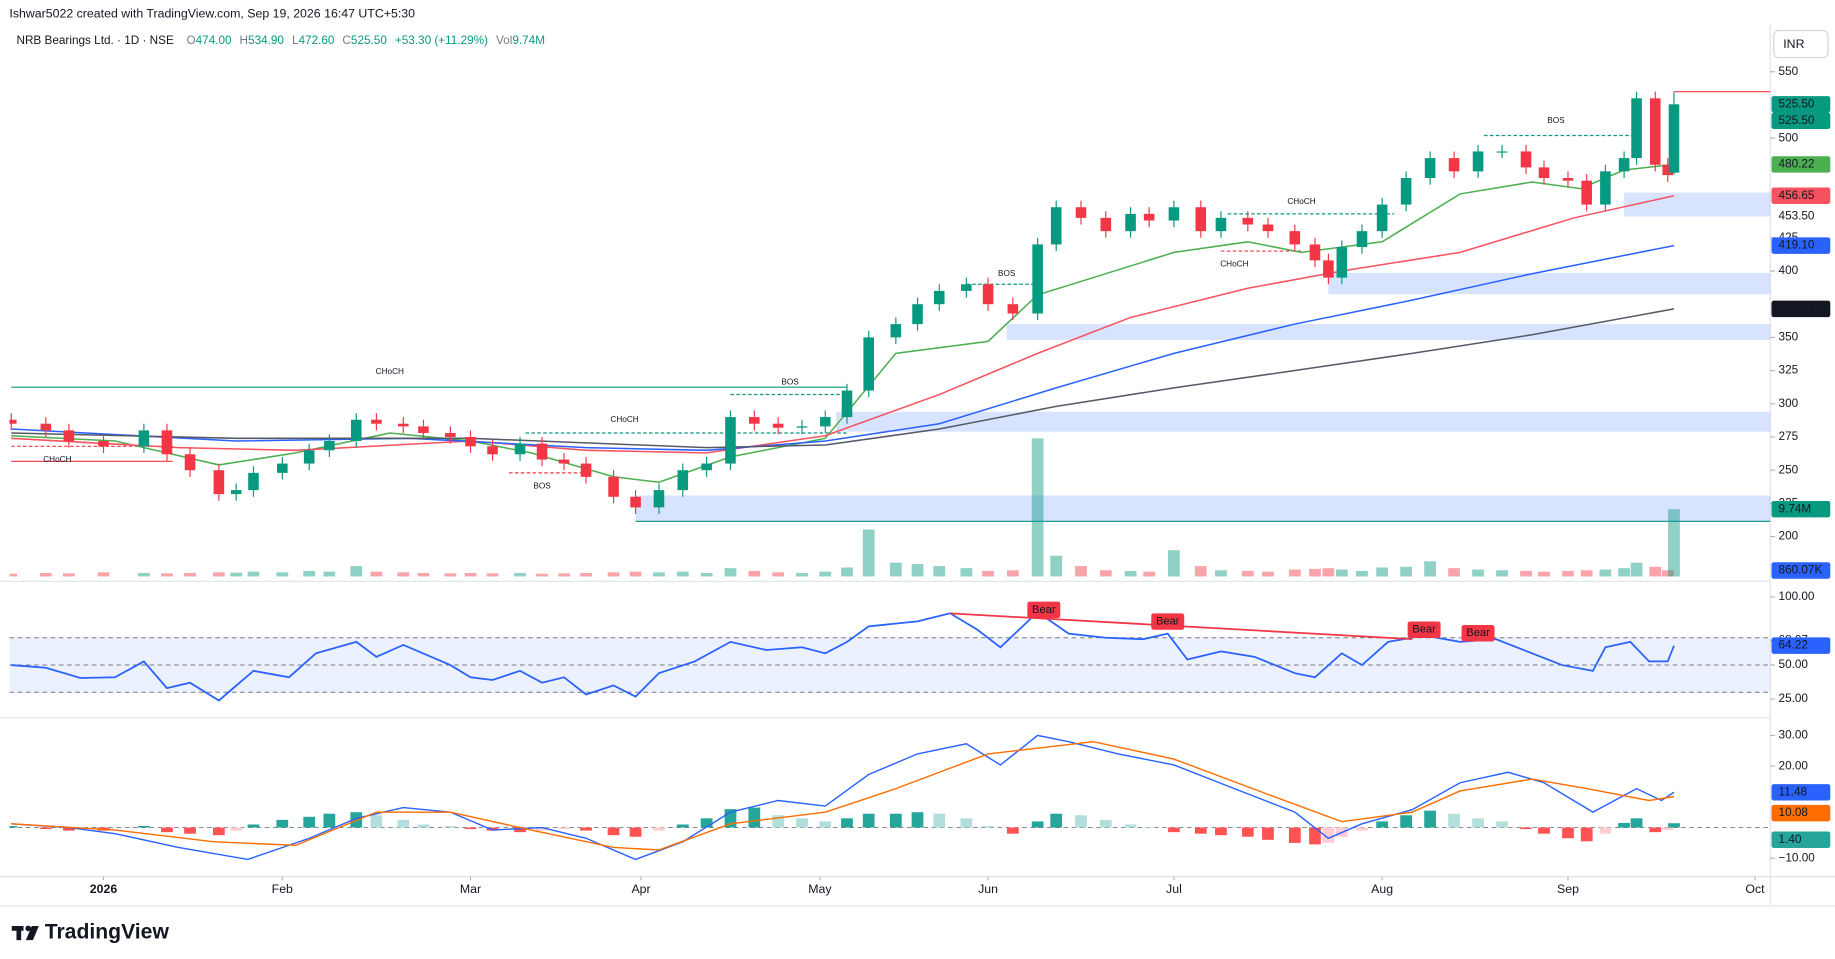 The height and width of the screenshot is (959, 1835). I want to click on price-badge-label: 419.10, so click(1797, 245).